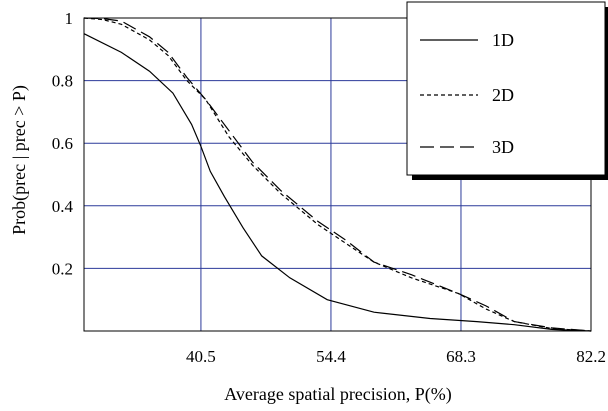 The image size is (608, 411). I want to click on y-tick-label: 0.4, so click(63, 206).